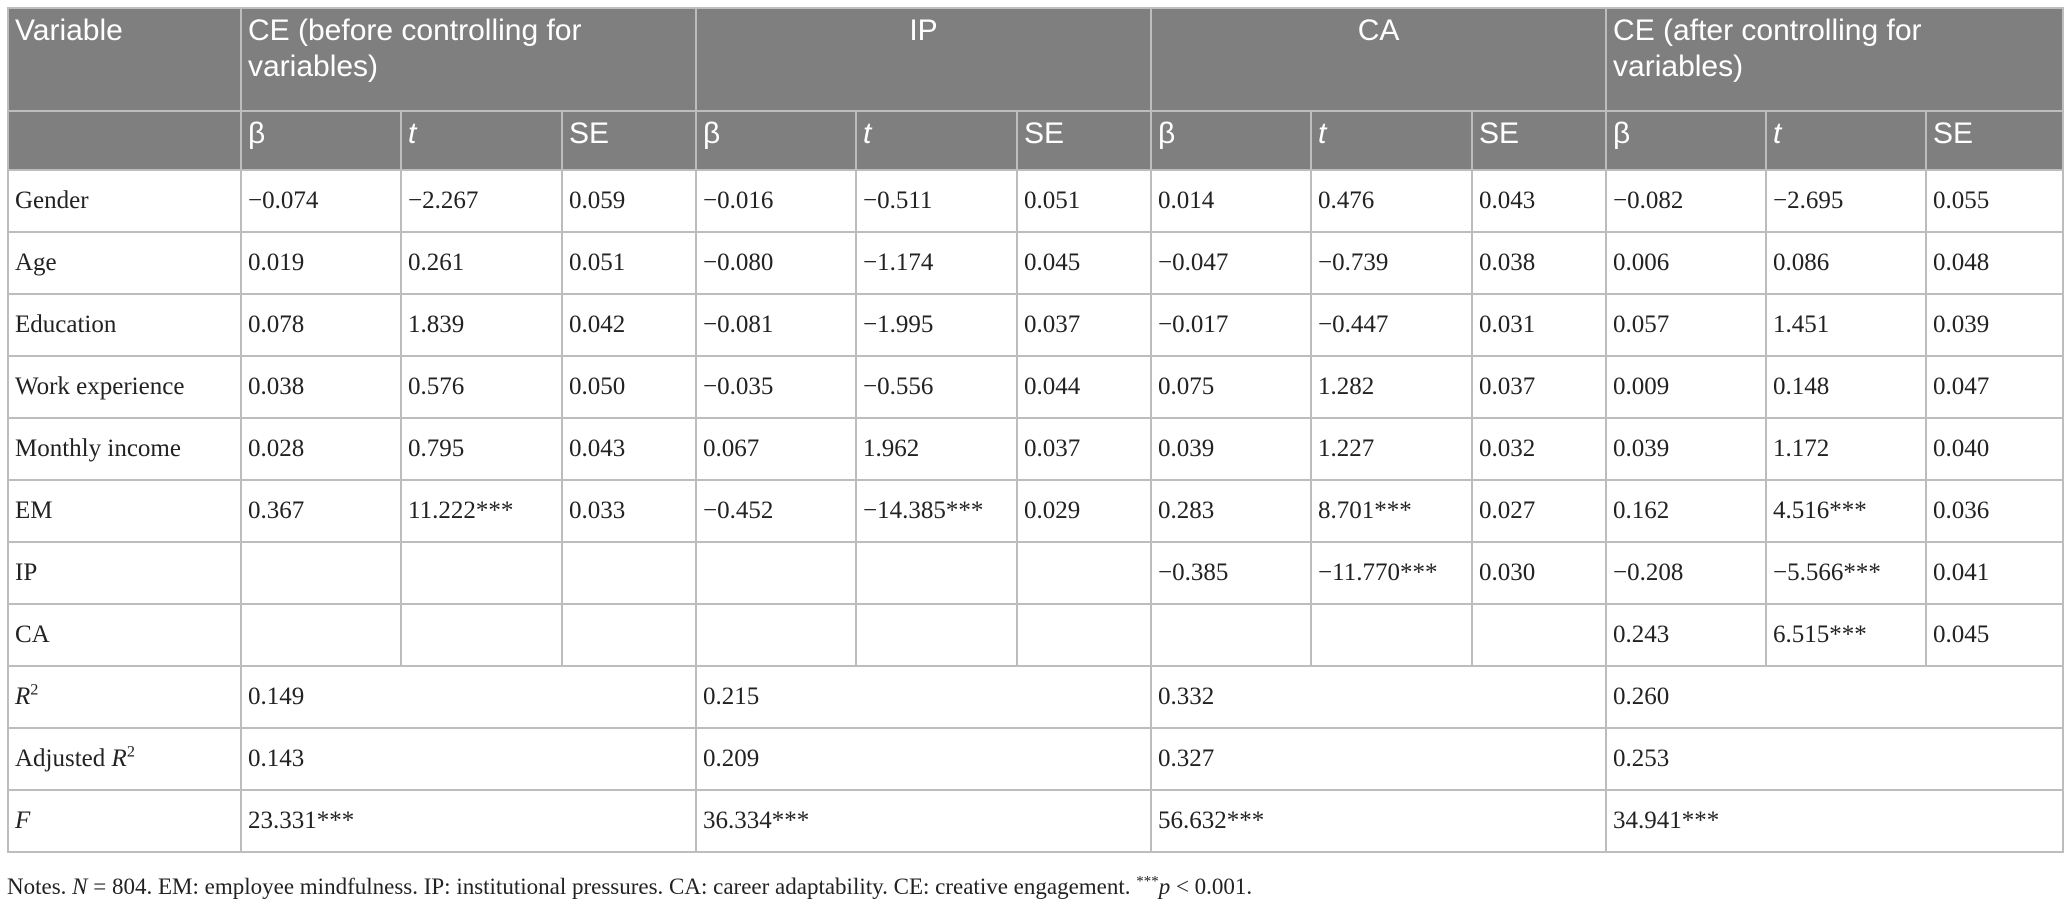  I want to click on cell: 0.044, so click(1084, 387).